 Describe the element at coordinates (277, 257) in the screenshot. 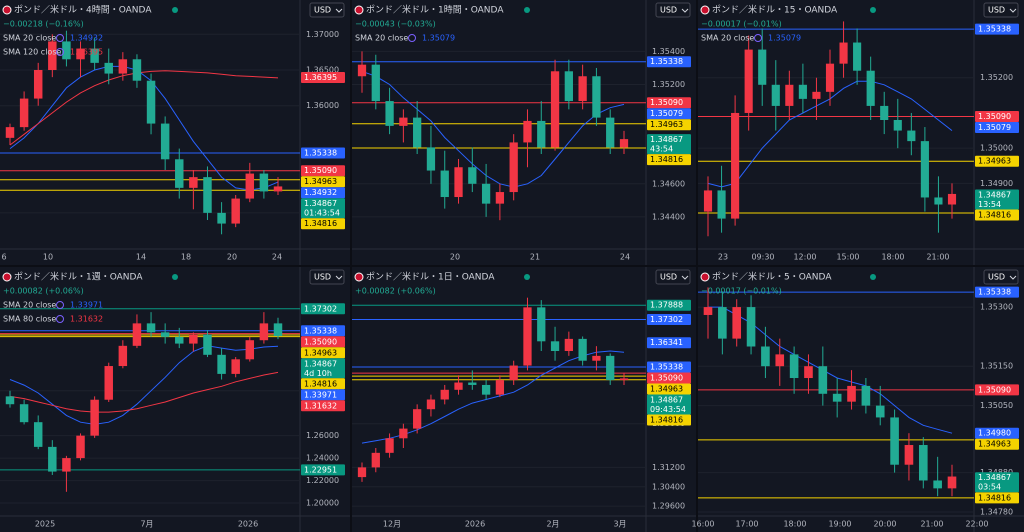

I see `x-tick-label: 24` at that location.